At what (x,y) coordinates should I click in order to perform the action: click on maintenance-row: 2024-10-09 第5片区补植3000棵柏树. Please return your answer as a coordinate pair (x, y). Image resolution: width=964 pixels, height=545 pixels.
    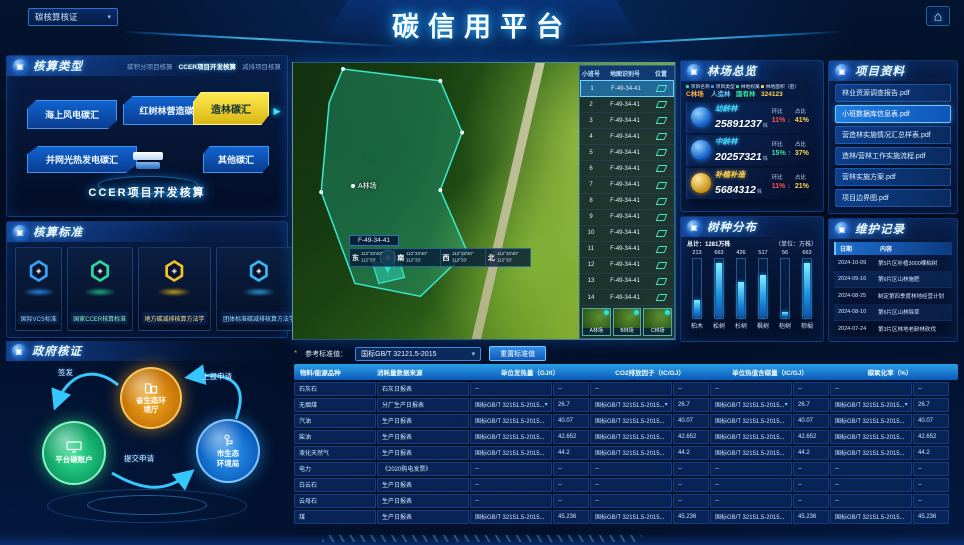
    Looking at the image, I should click on (893, 263).